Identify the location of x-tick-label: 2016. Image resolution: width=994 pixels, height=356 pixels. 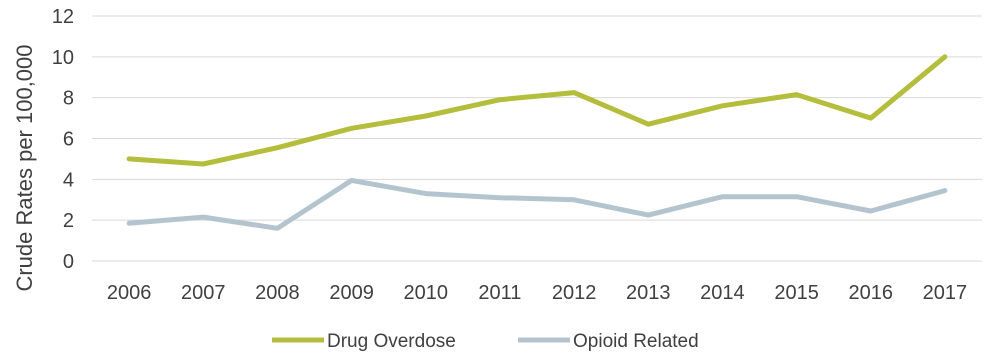
(871, 293).